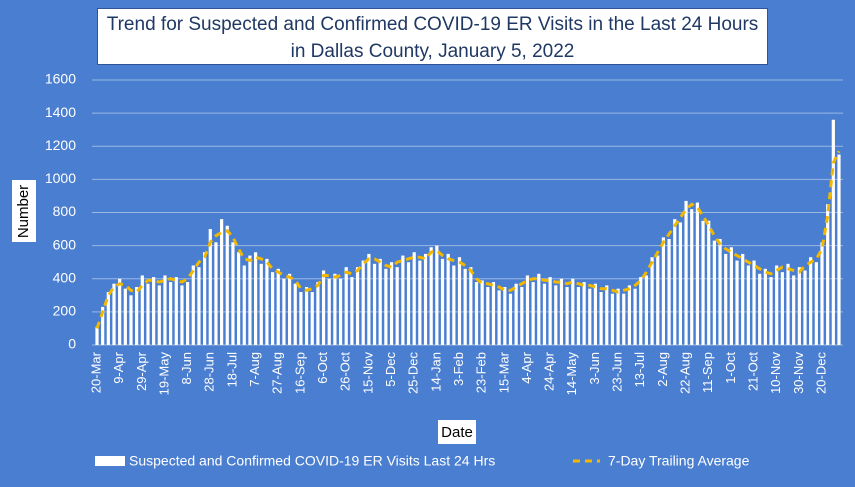 The image size is (855, 487). Describe the element at coordinates (775, 373) in the screenshot. I see `x-tick-label: 10-Nov` at that location.